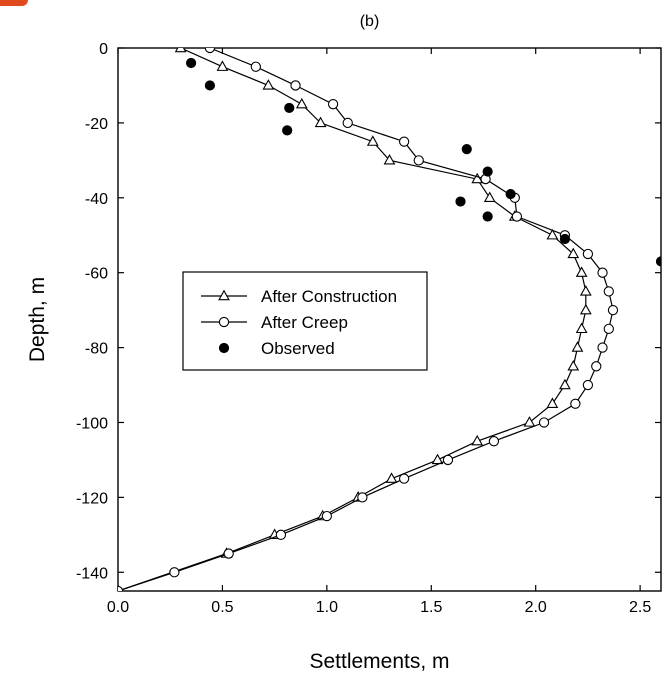 The height and width of the screenshot is (674, 667). Describe the element at coordinates (118, 607) in the screenshot. I see `x-tick-label: 0.0` at that location.